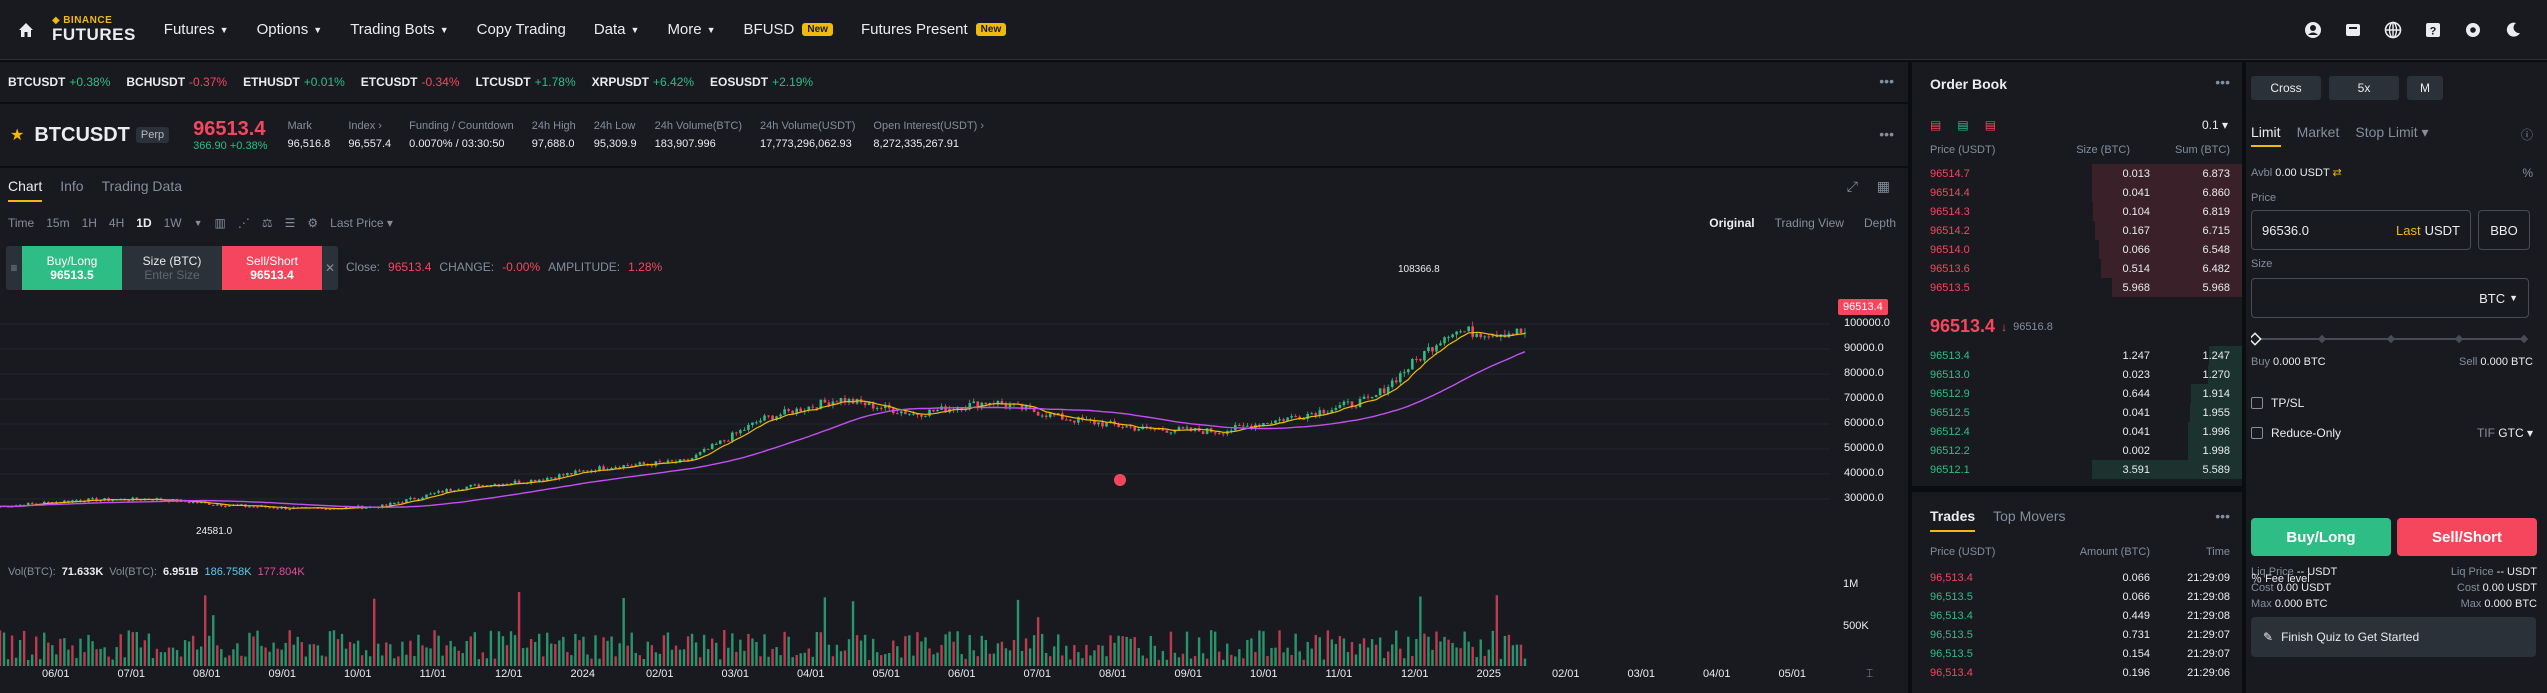  I want to click on tf-1w: 1W, so click(172, 223).